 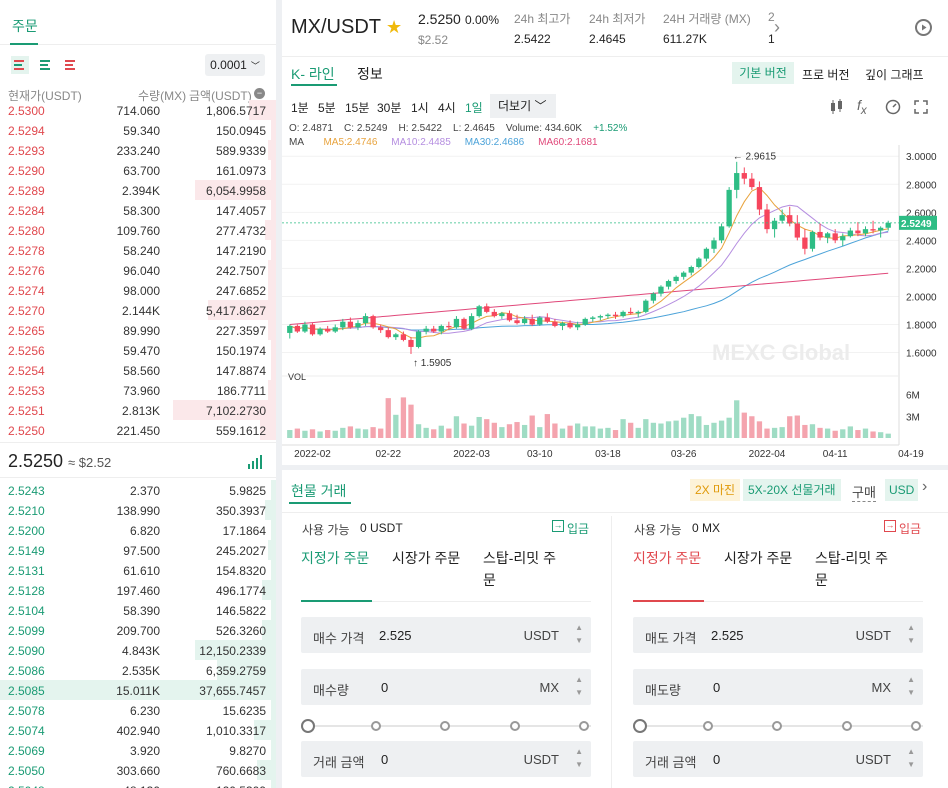 I want to click on buy-qty-input: 매수량 0 MX ▲ ▼, so click(x=446, y=687).